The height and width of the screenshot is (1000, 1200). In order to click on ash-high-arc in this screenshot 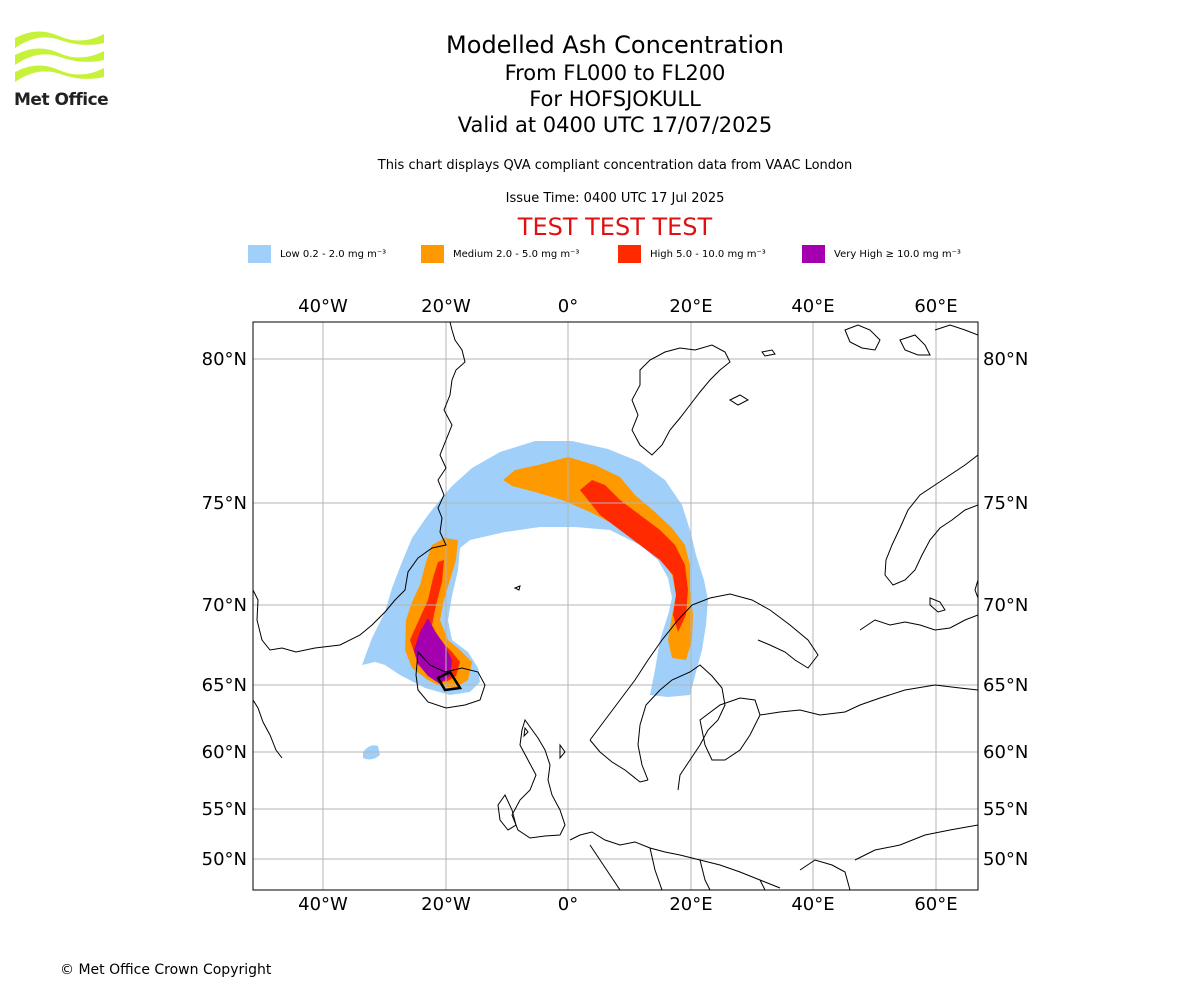, I will do `click(634, 556)`.